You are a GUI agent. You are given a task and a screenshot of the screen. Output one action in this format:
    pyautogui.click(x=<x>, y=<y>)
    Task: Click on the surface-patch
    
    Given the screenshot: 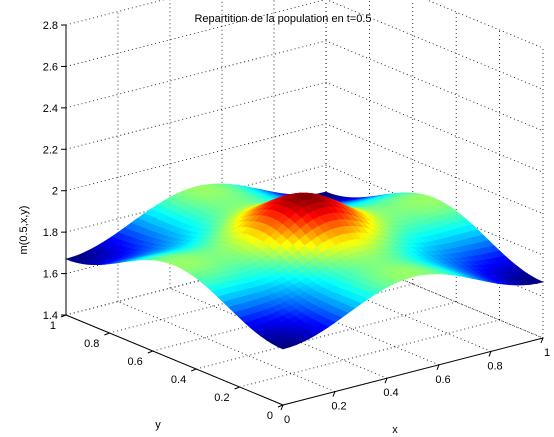 What is the action you would take?
    pyautogui.click(x=283, y=347)
    